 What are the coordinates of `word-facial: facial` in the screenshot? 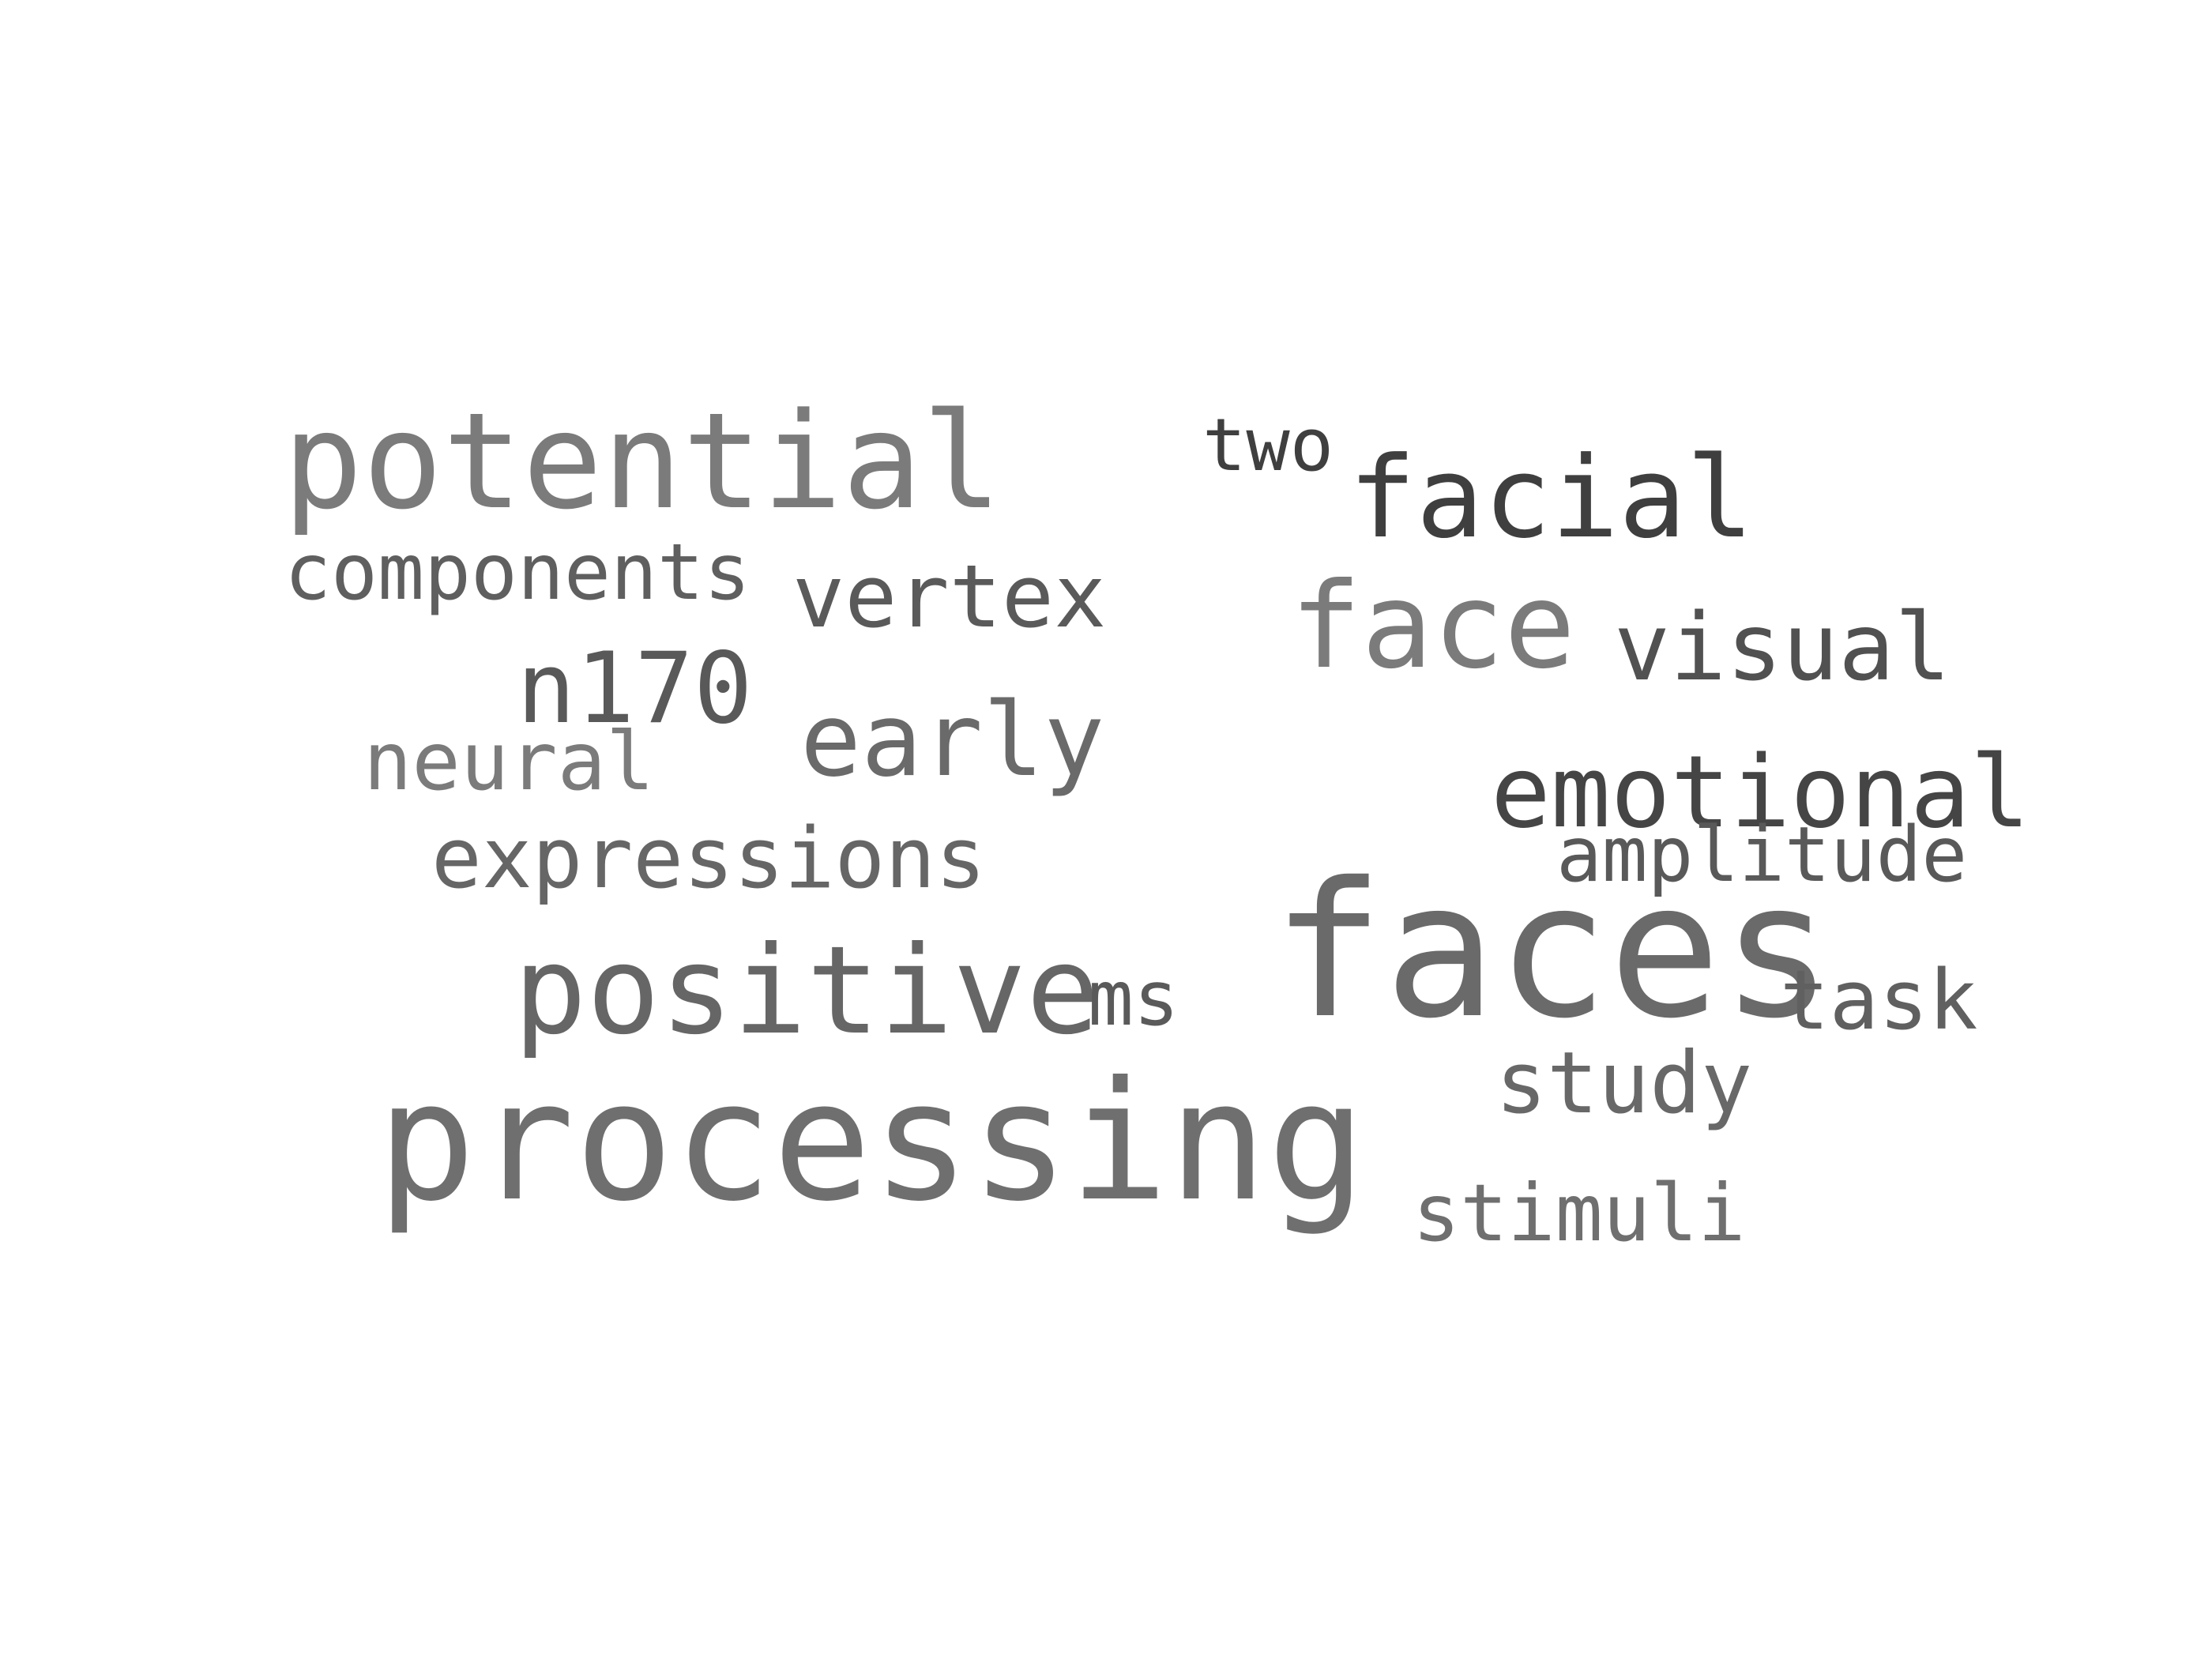 It's located at (1552, 498).